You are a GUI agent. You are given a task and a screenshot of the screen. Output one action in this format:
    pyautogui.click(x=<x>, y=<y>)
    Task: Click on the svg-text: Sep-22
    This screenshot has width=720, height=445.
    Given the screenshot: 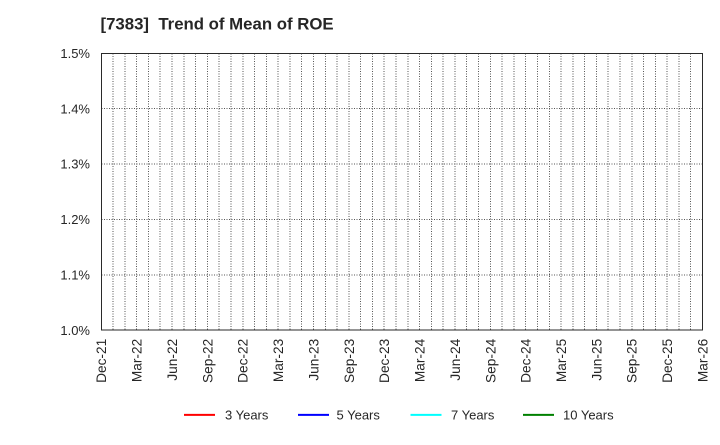 What is the action you would take?
    pyautogui.click(x=207, y=361)
    